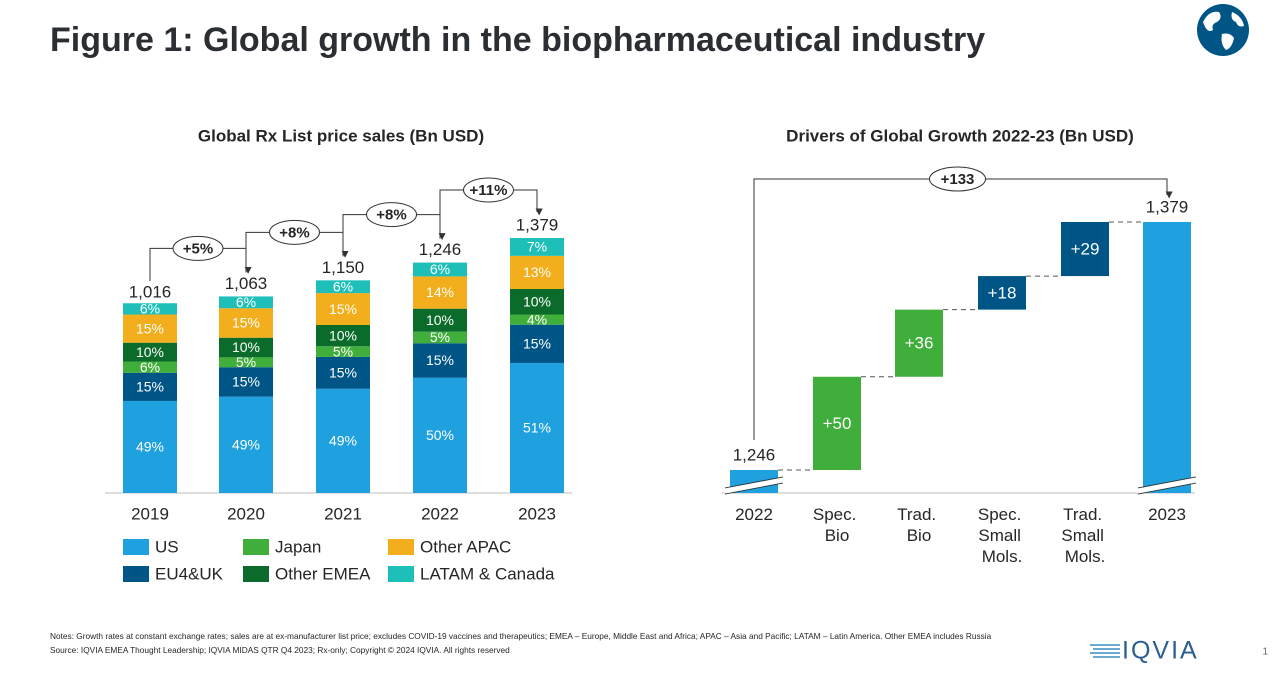 This screenshot has width=1280, height=675. What do you see at coordinates (189, 573) in the screenshot?
I see `legend-label: EU4&UK` at bounding box center [189, 573].